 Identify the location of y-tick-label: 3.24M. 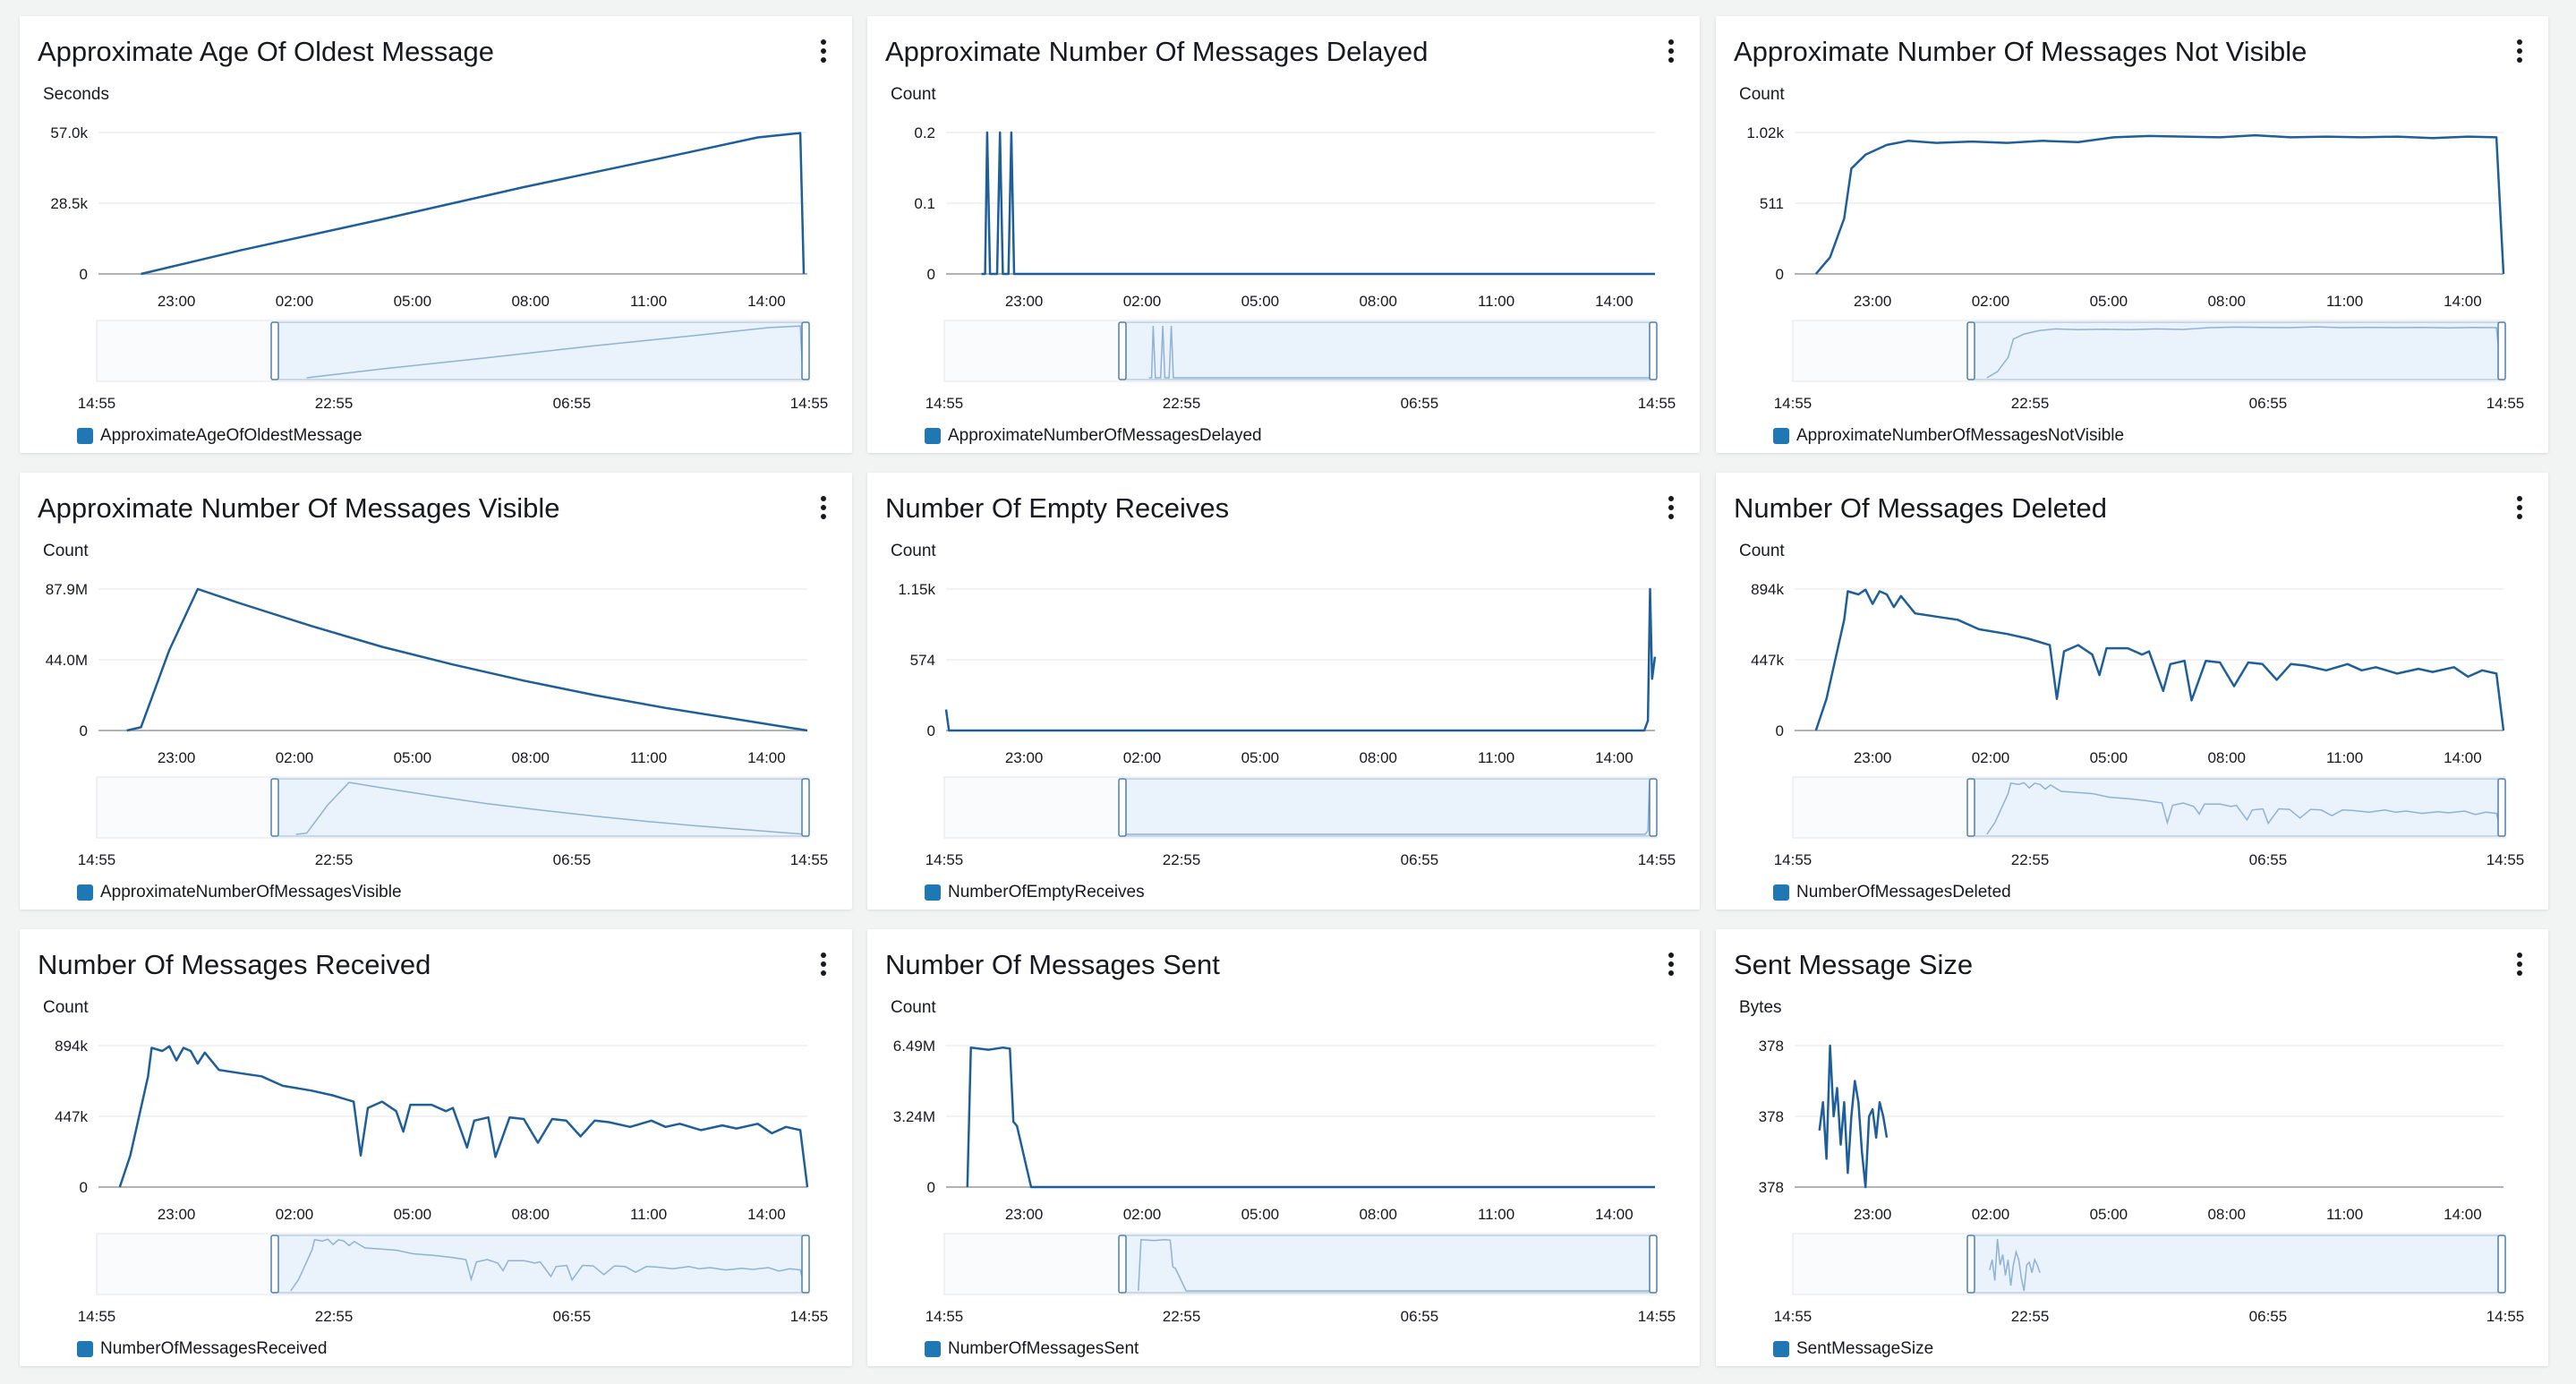
(914, 1116).